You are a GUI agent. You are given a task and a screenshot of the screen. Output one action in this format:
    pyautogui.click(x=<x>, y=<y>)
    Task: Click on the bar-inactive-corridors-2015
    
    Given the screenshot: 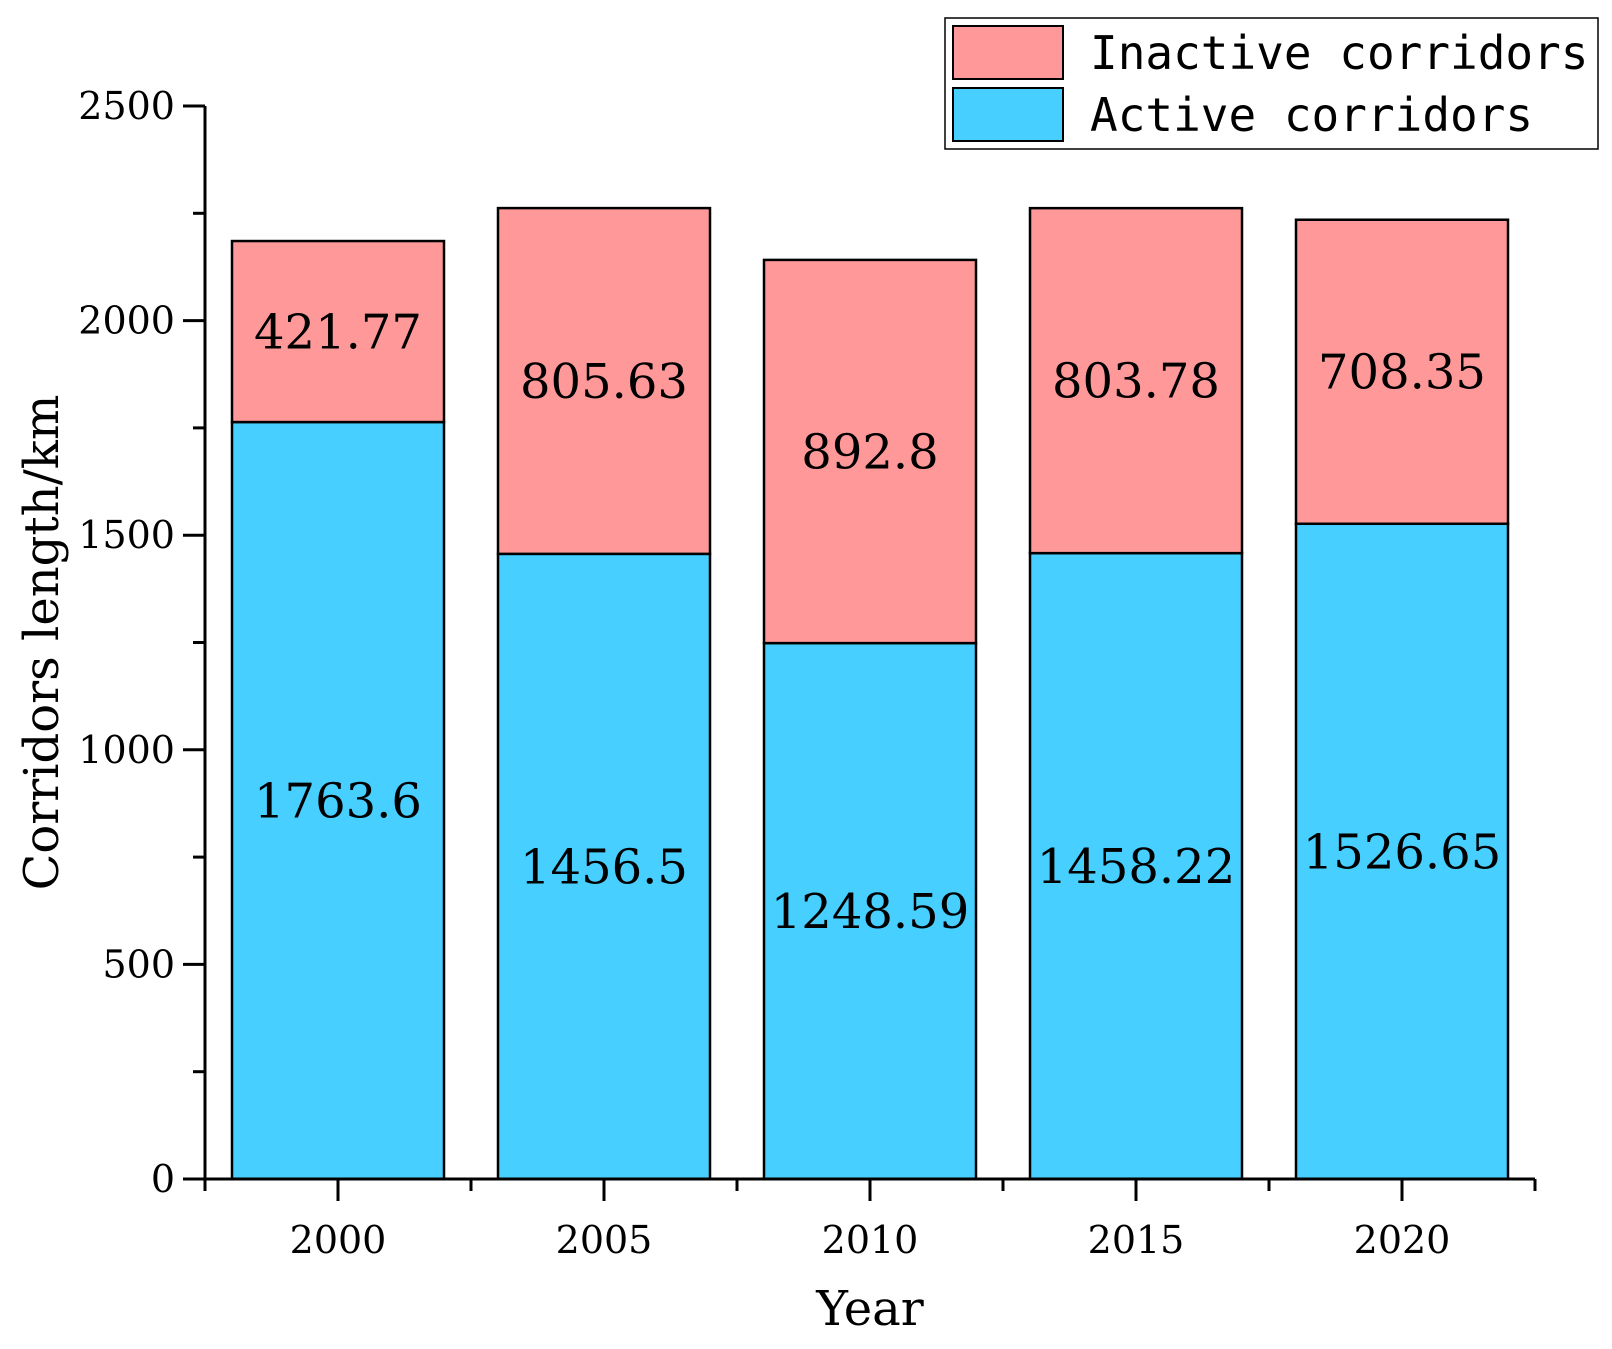 What is the action you would take?
    pyautogui.click(x=1136, y=380)
    